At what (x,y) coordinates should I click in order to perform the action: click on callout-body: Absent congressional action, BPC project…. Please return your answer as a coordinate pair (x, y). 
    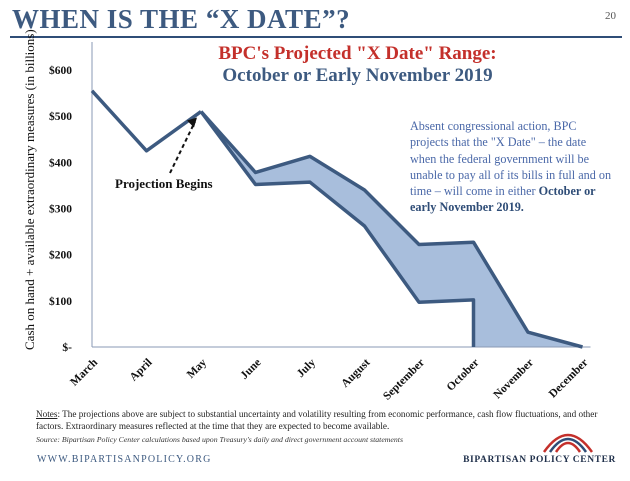
    Looking at the image, I should click on (511, 159).